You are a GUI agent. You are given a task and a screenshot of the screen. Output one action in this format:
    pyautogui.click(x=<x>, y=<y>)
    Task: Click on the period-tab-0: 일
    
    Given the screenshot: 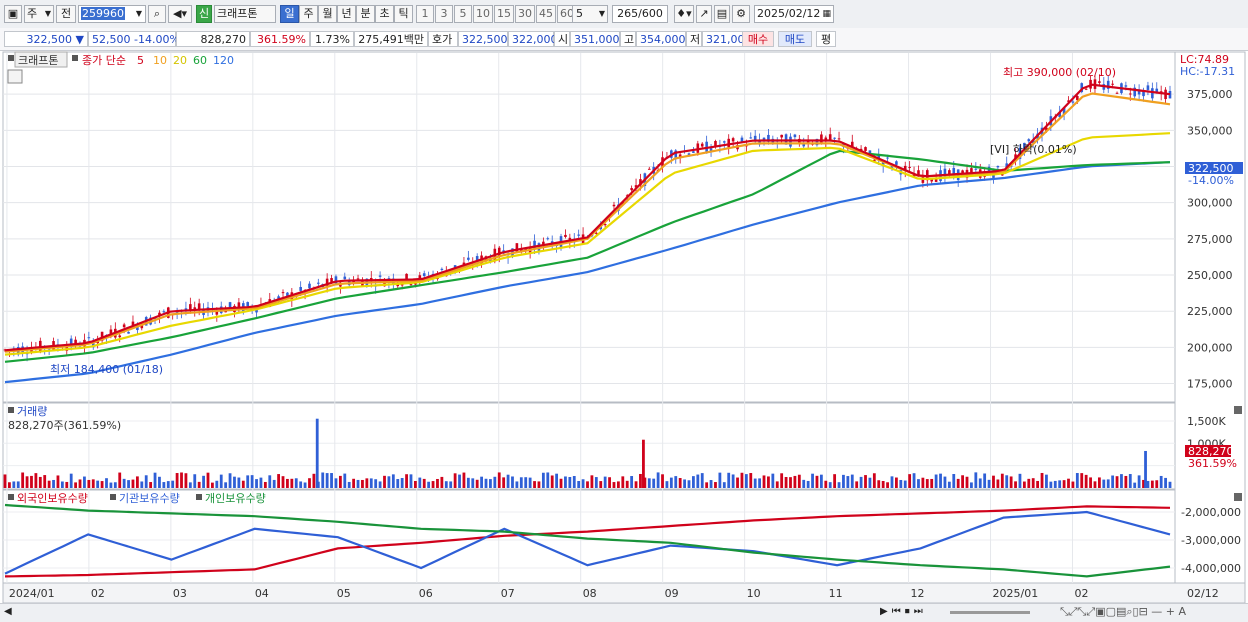 What is the action you would take?
    pyautogui.click(x=289, y=14)
    